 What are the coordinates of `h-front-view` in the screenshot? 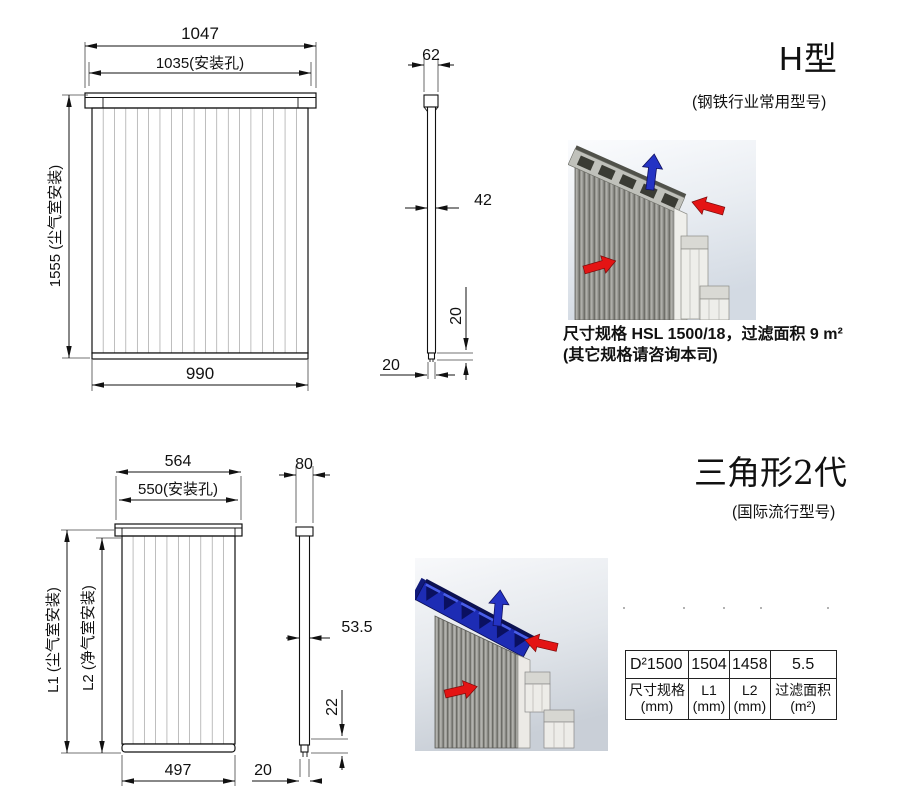 It's located at (200, 226).